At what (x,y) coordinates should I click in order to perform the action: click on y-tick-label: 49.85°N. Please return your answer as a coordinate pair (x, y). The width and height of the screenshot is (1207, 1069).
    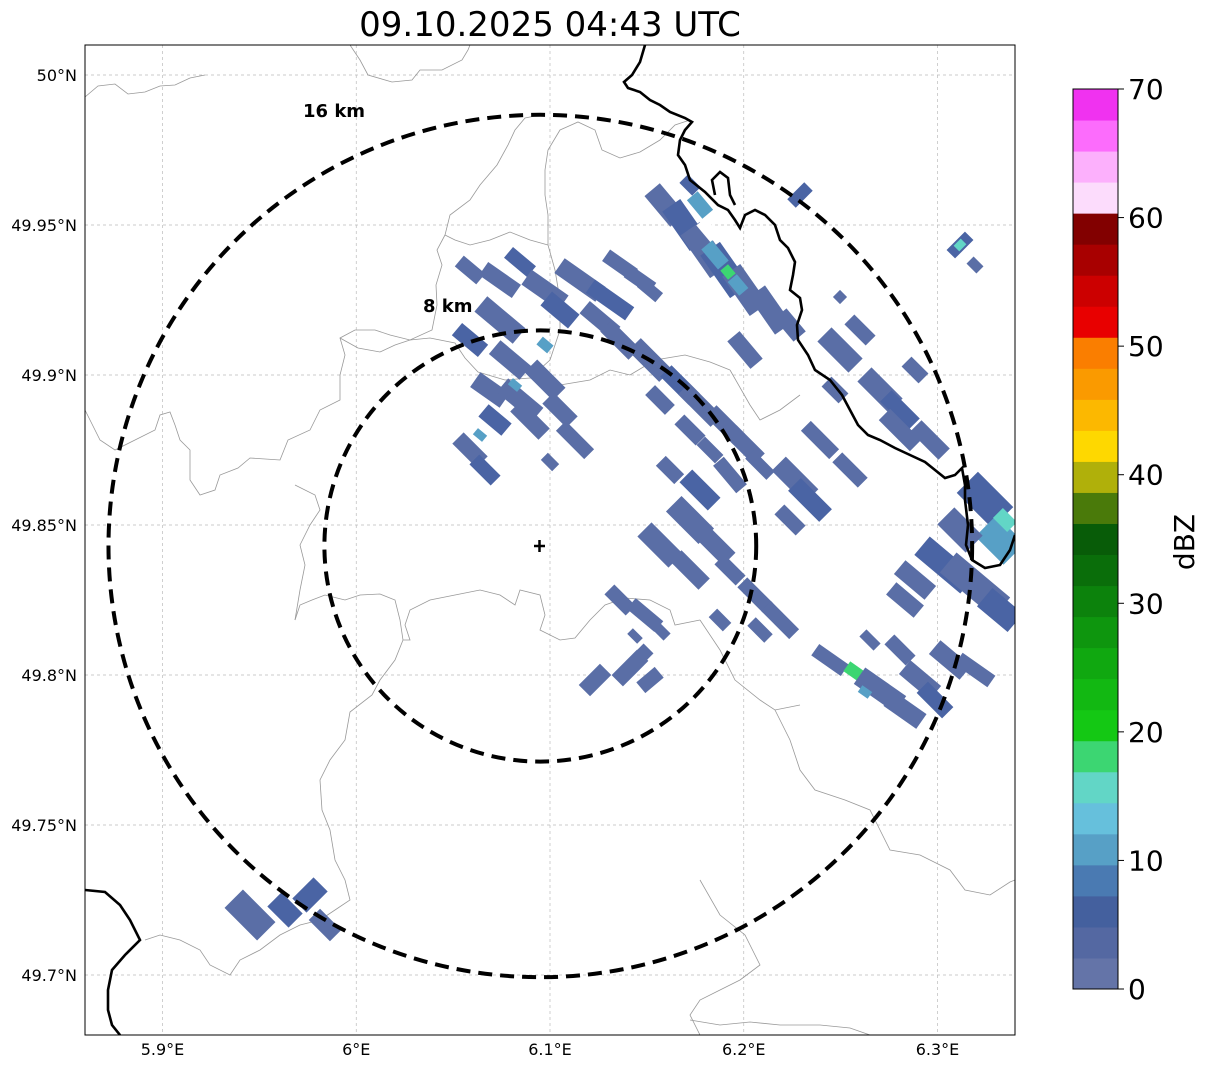
    Looking at the image, I should click on (44, 525).